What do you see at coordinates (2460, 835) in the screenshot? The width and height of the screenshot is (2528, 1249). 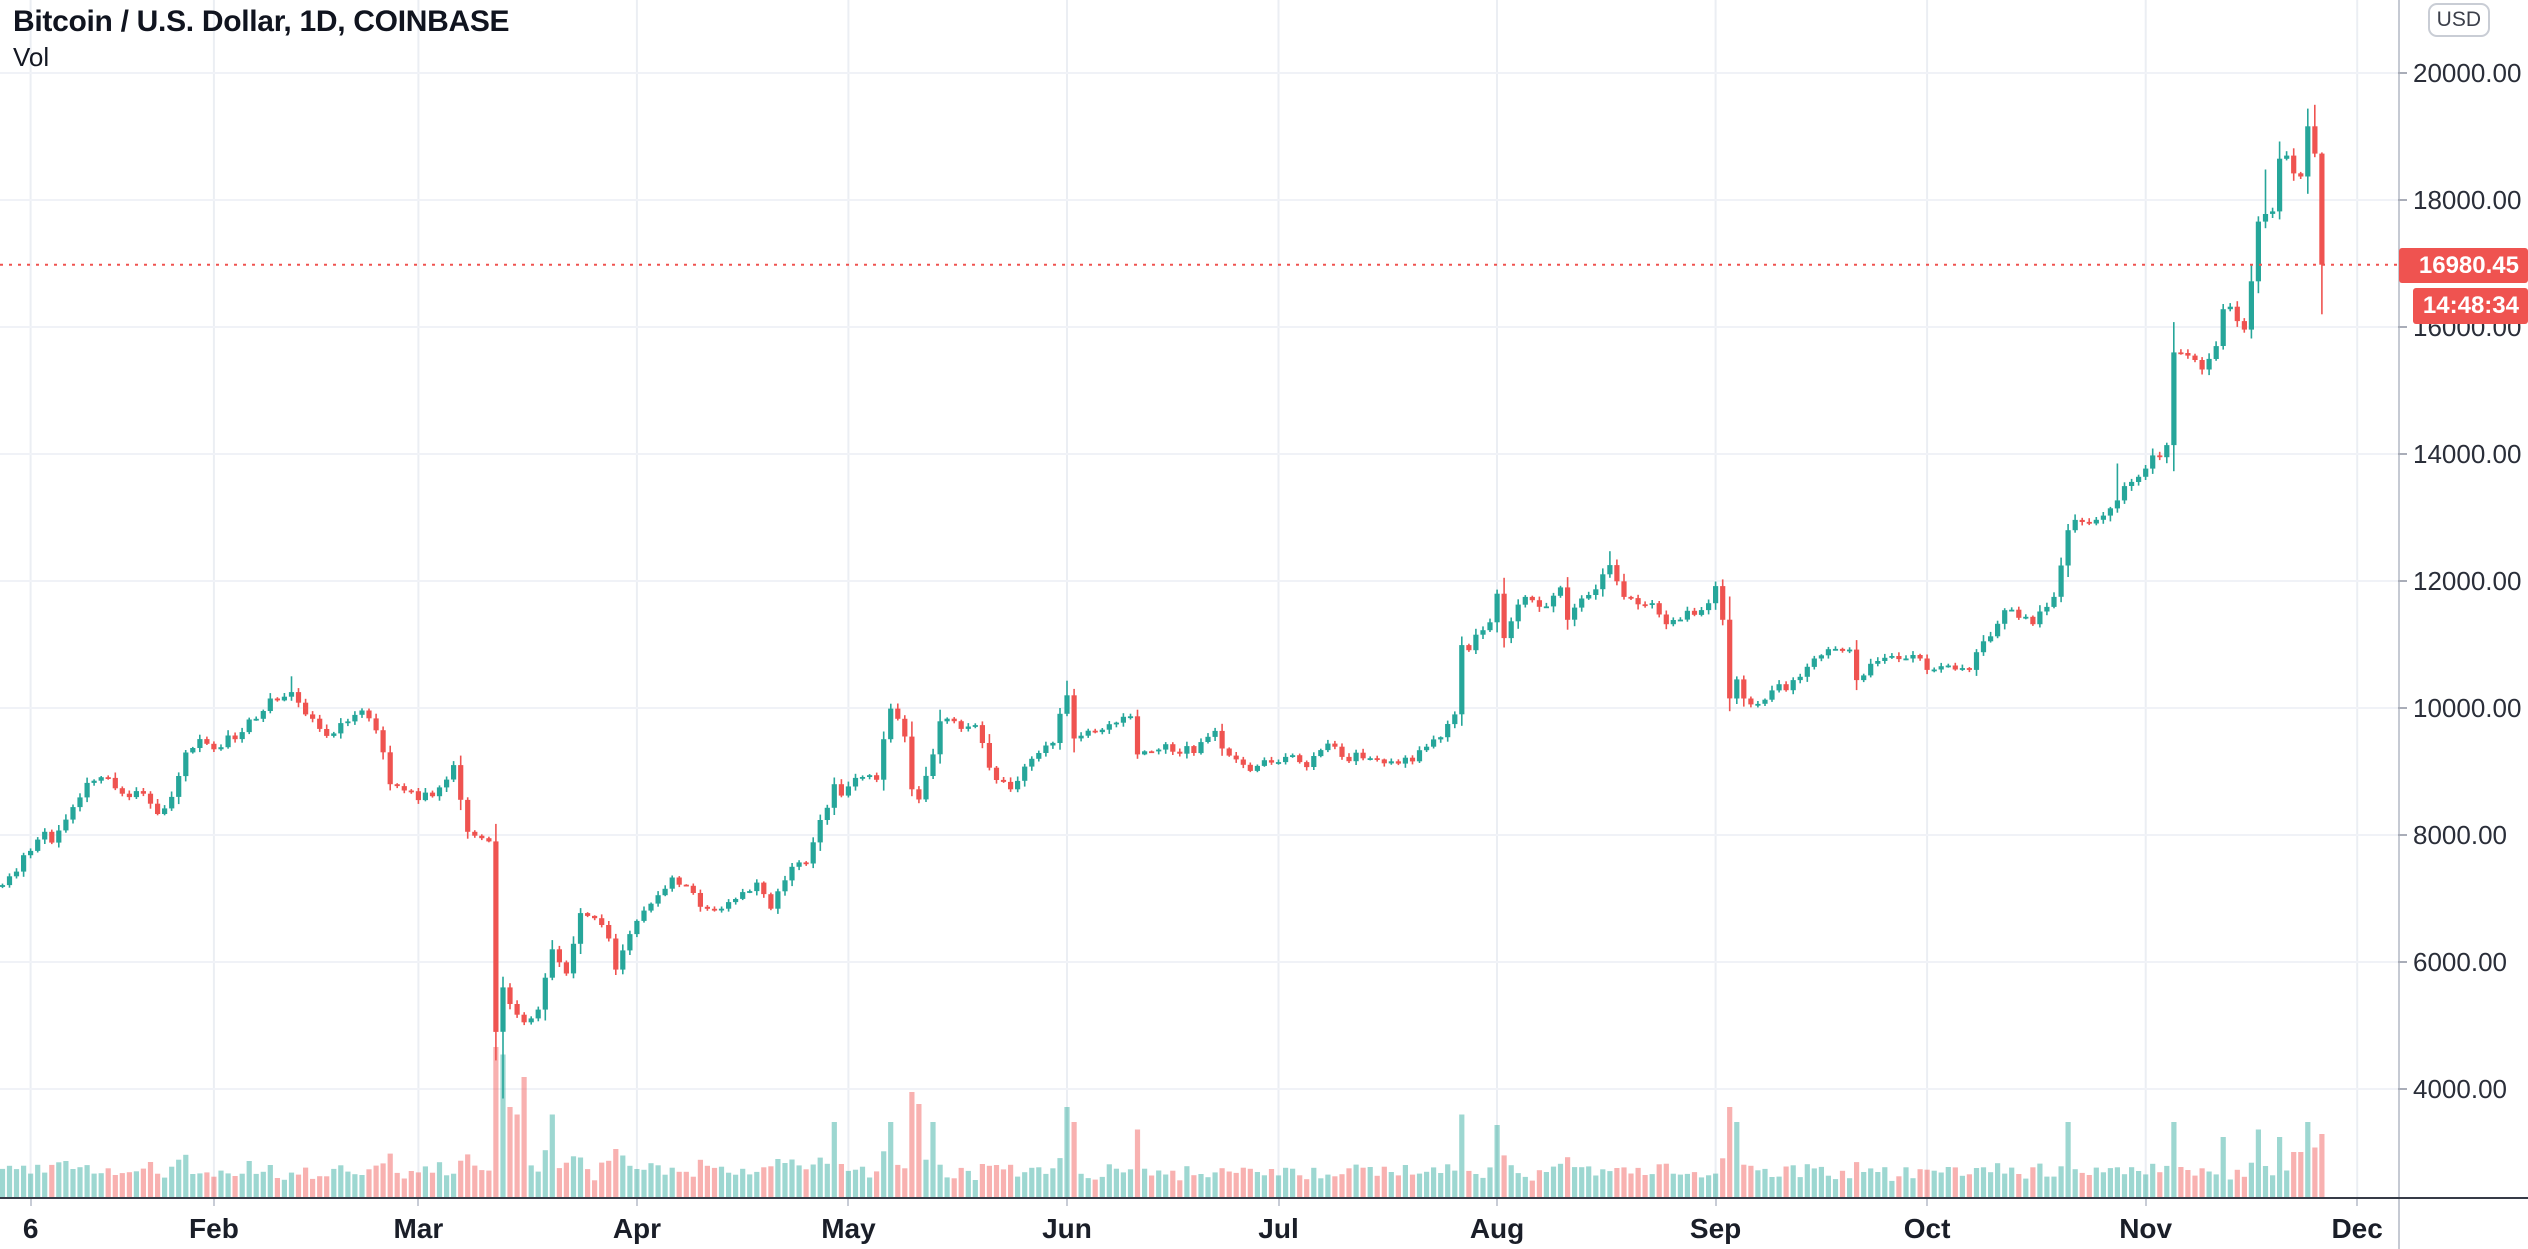 I see `price-tick-label: 8000.00` at bounding box center [2460, 835].